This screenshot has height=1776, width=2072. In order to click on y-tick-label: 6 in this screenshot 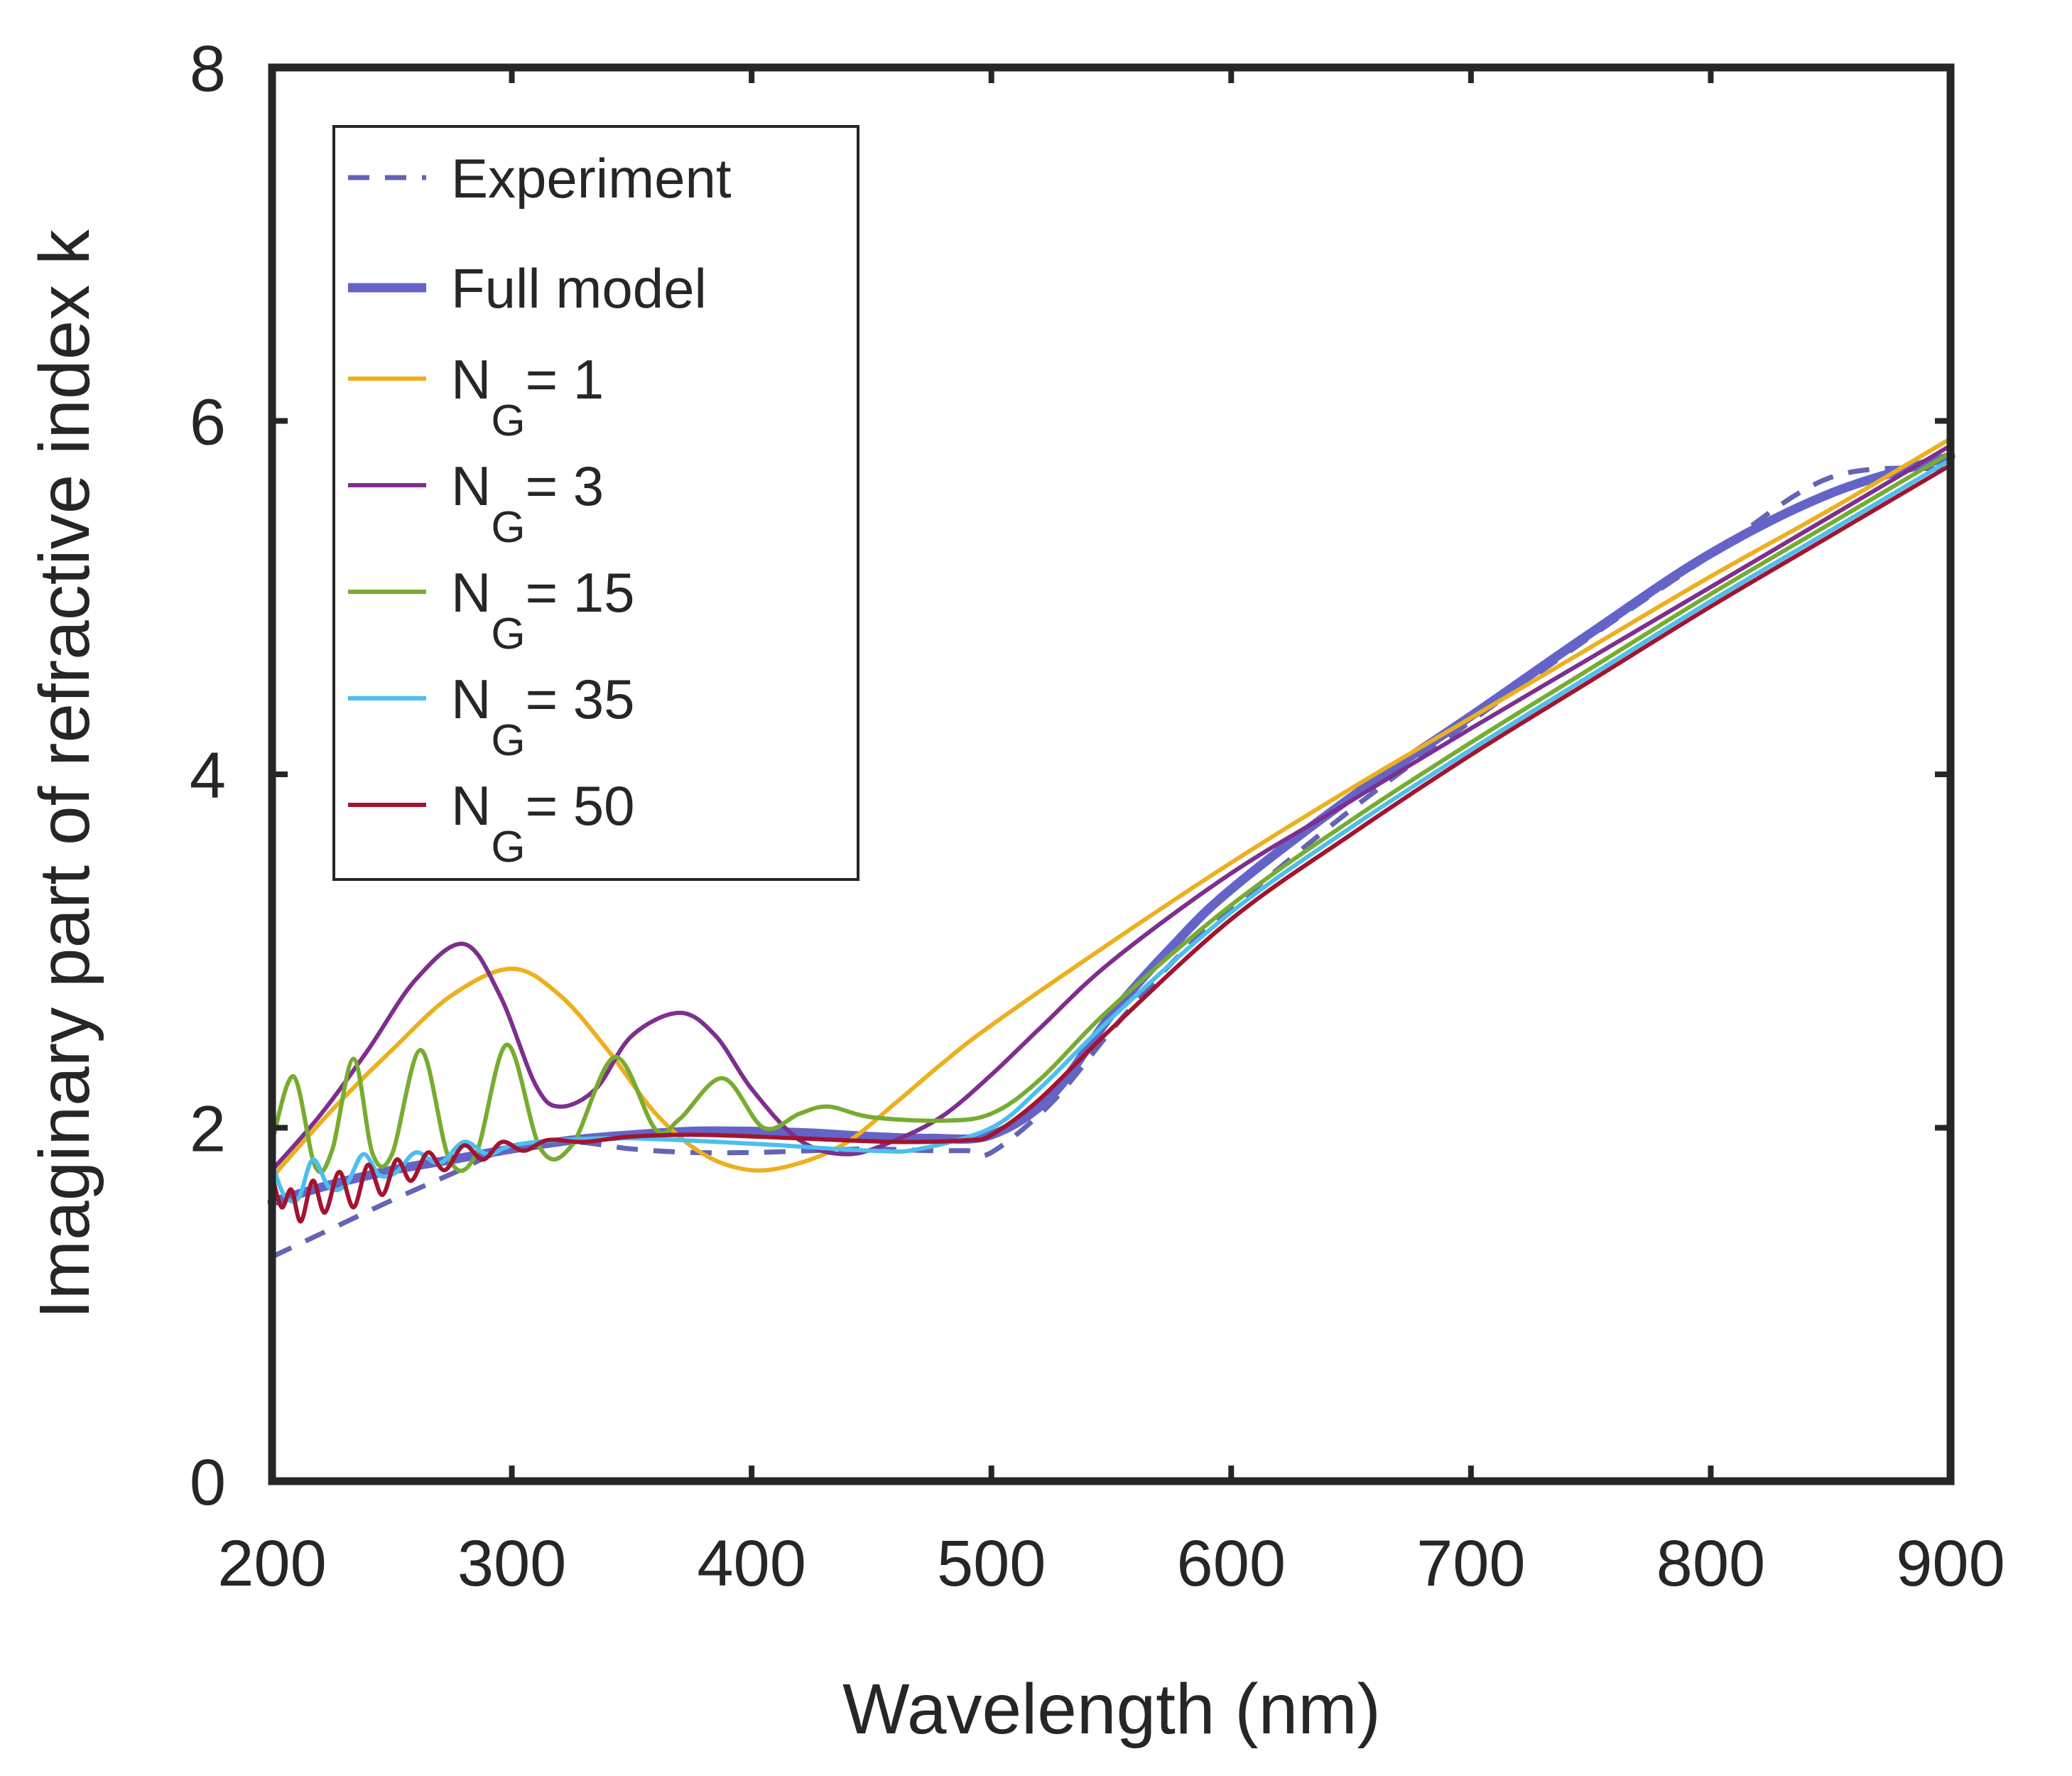, I will do `click(208, 422)`.